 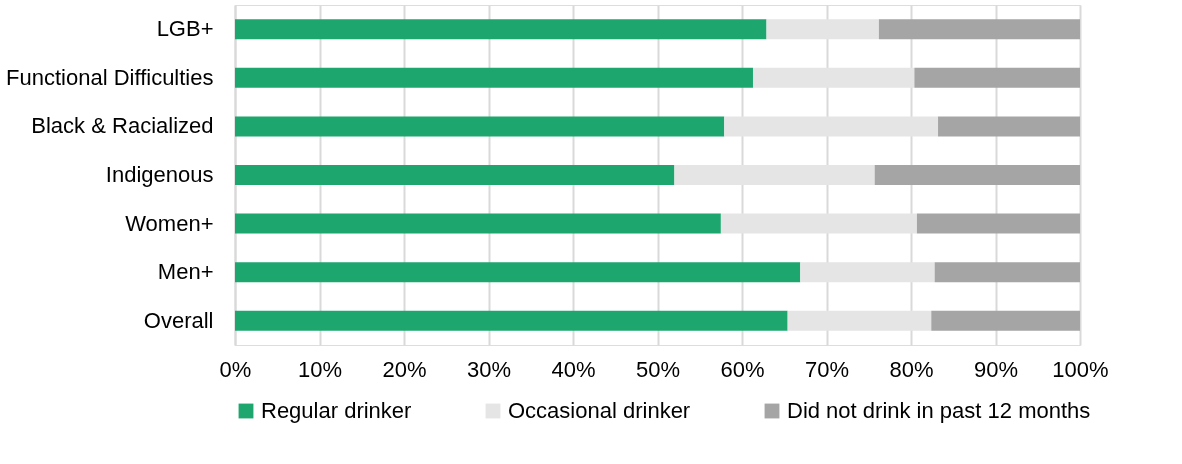 What do you see at coordinates (599, 410) in the screenshot?
I see `legend-label: Occasional drinker` at bounding box center [599, 410].